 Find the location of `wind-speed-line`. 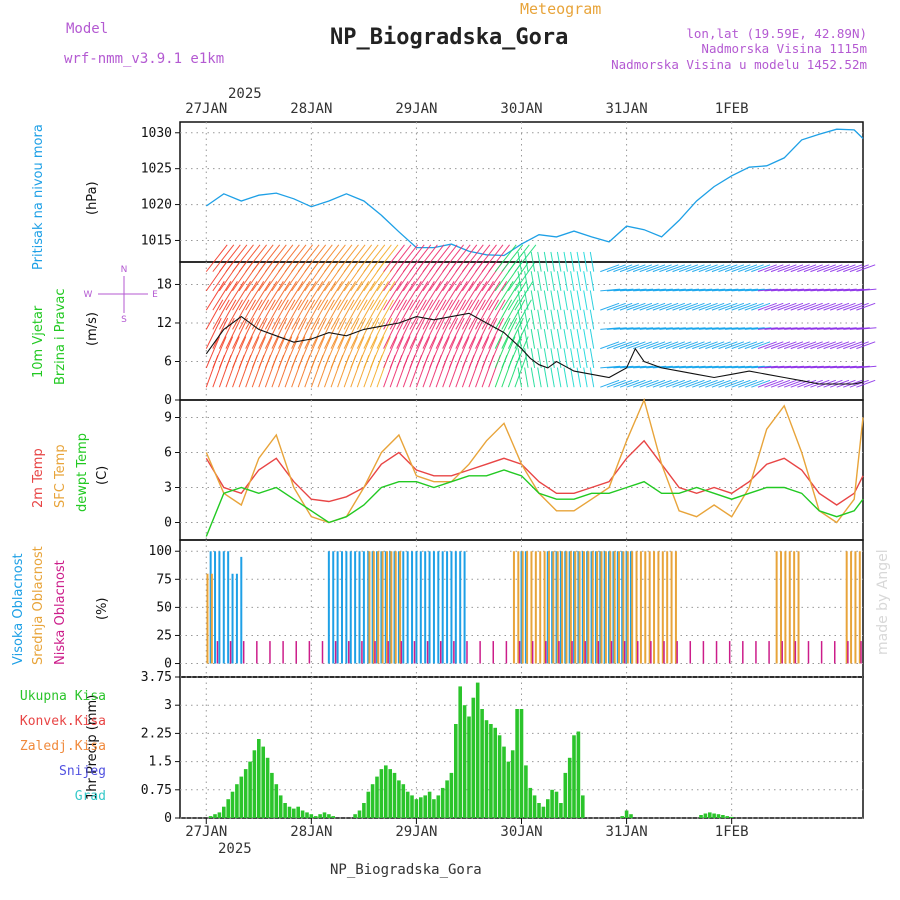

wind-speed-line is located at coordinates (534, 348).